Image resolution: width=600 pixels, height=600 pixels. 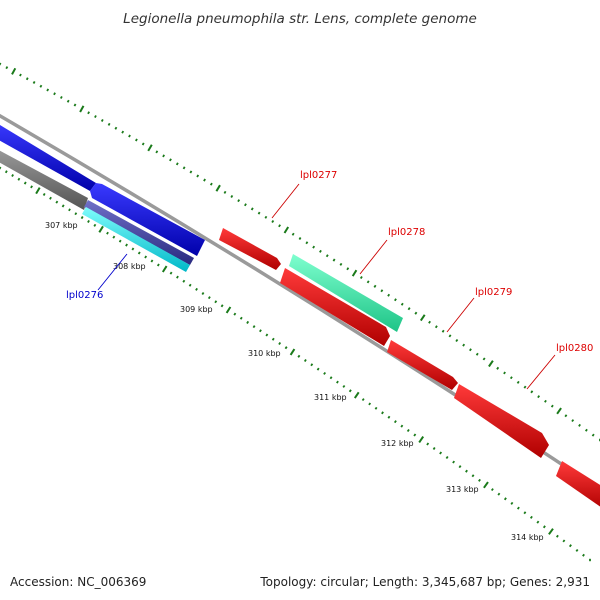 What do you see at coordinates (462, 489) in the screenshot?
I see `tick-label: 313 kbp` at bounding box center [462, 489].